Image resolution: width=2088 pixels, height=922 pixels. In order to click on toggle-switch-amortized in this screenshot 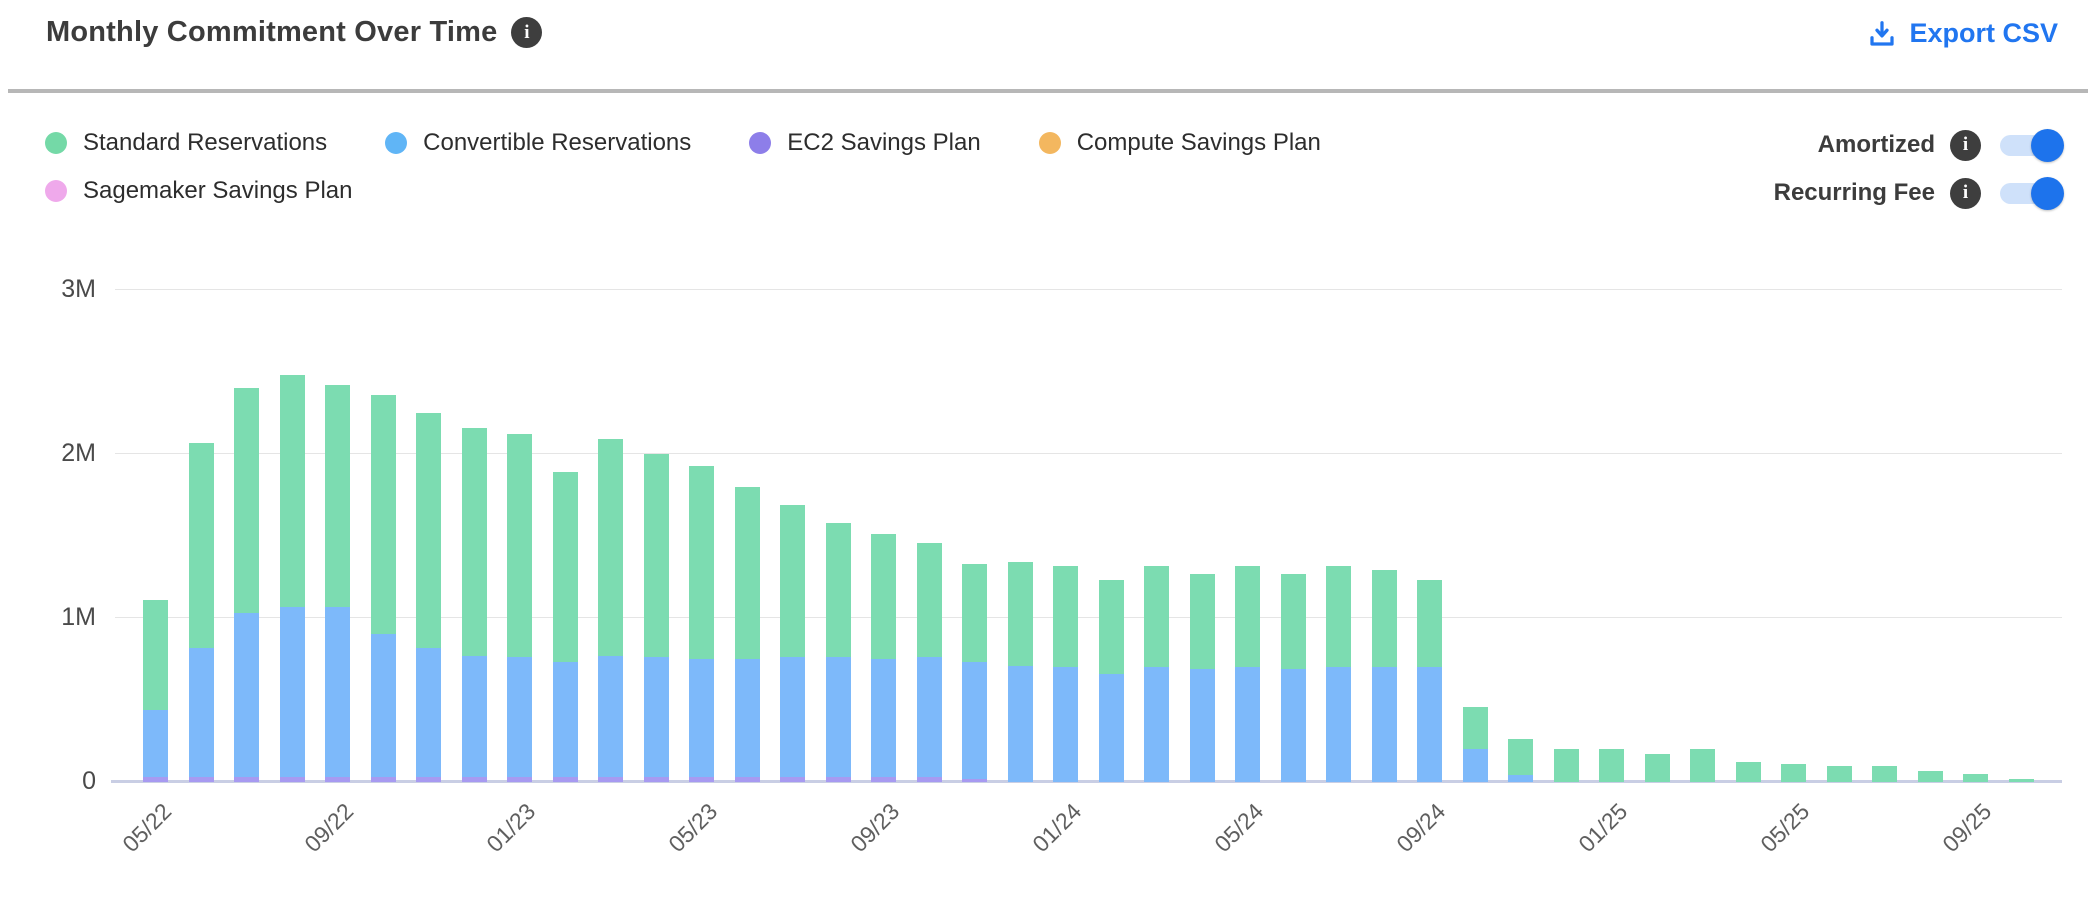, I will do `click(2032, 145)`.